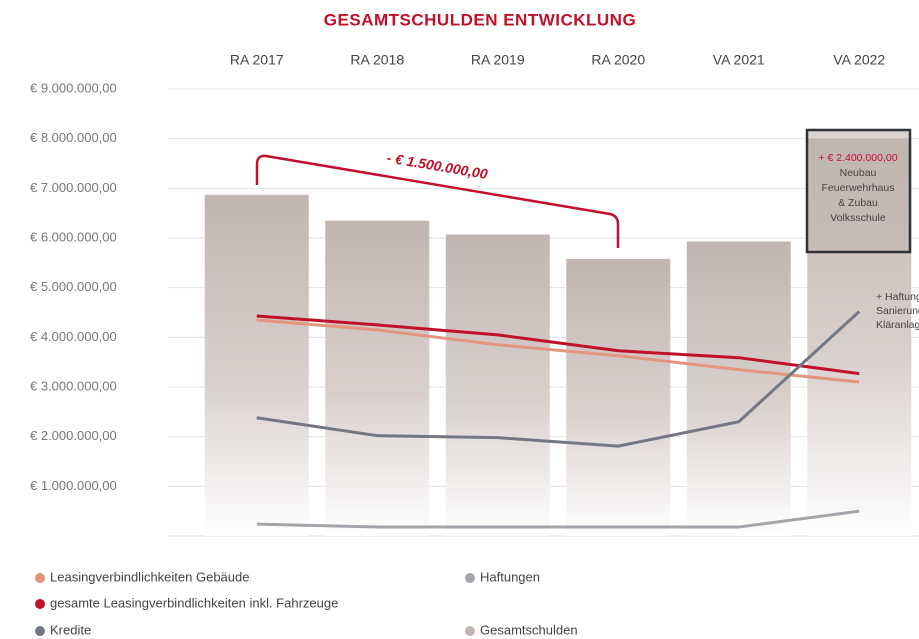 This screenshot has width=919, height=639. I want to click on box-text: + € 2.400.000,00, so click(857, 158).